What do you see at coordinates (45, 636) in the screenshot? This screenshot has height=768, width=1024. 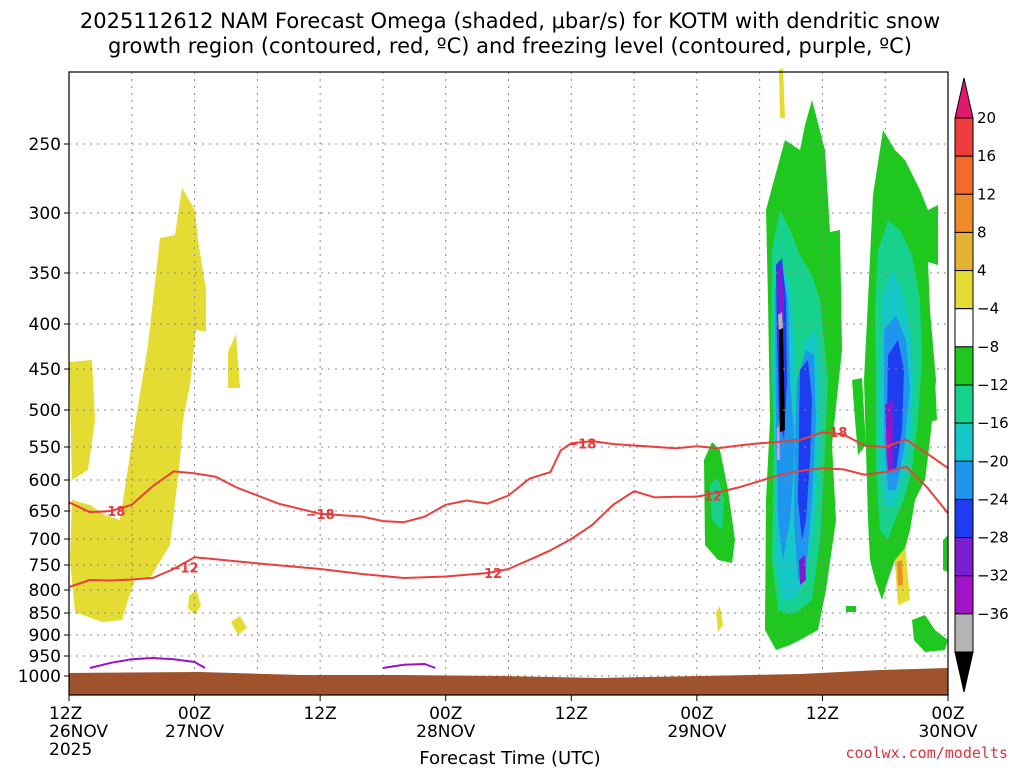 I see `y-tick-label: 900` at bounding box center [45, 636].